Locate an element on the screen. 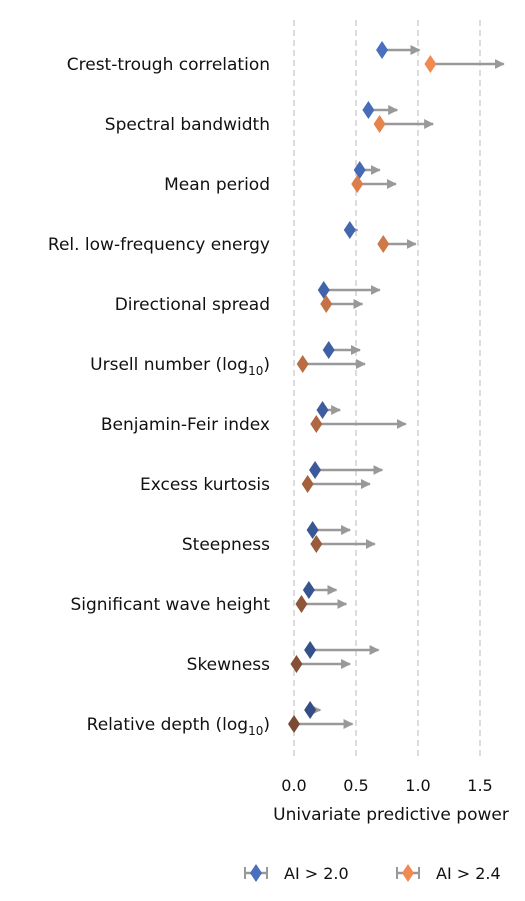 Image resolution: width=525 pixels, height=901 pixels. category-label: Skewness is located at coordinates (228, 665).